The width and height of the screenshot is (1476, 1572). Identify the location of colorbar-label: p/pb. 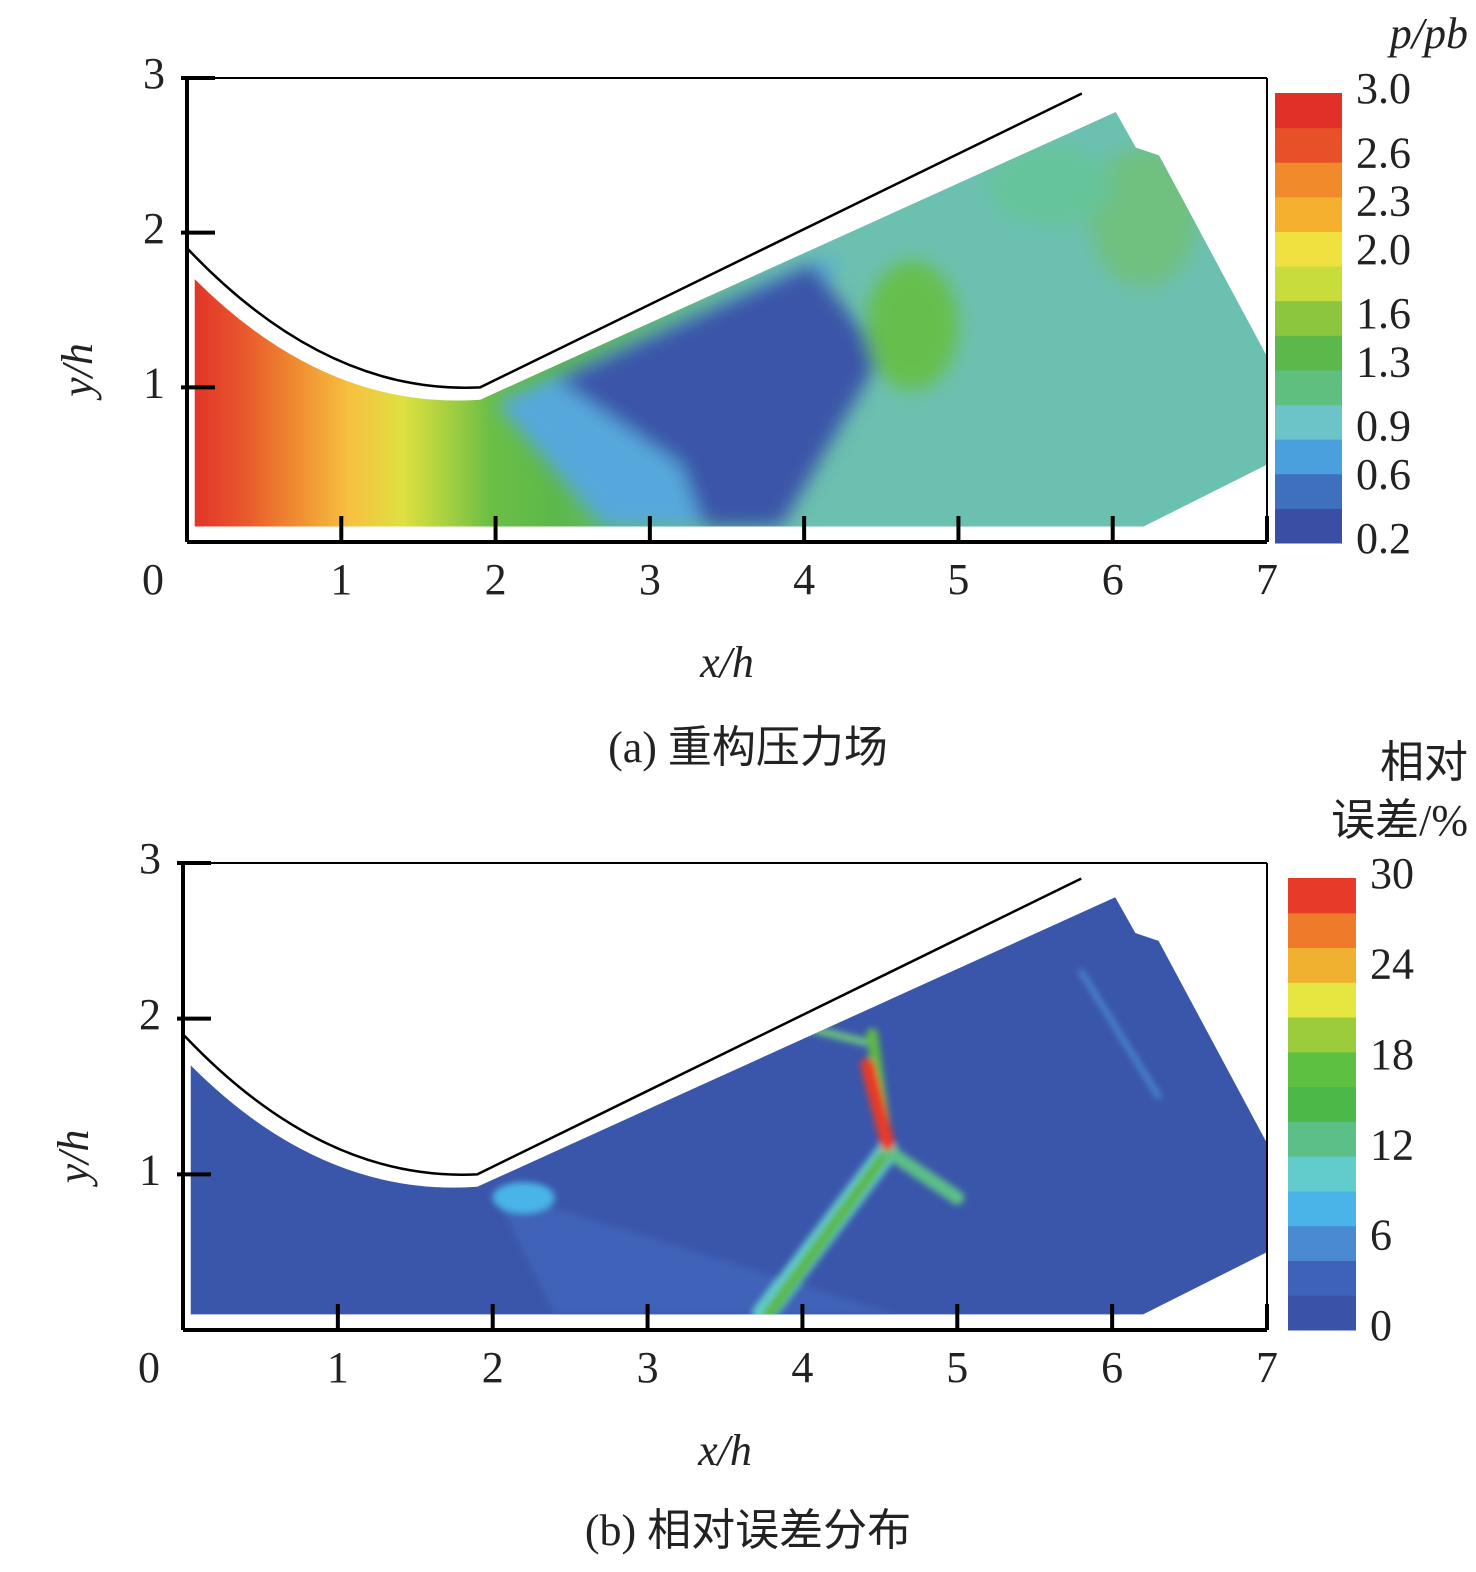
(1427, 33).